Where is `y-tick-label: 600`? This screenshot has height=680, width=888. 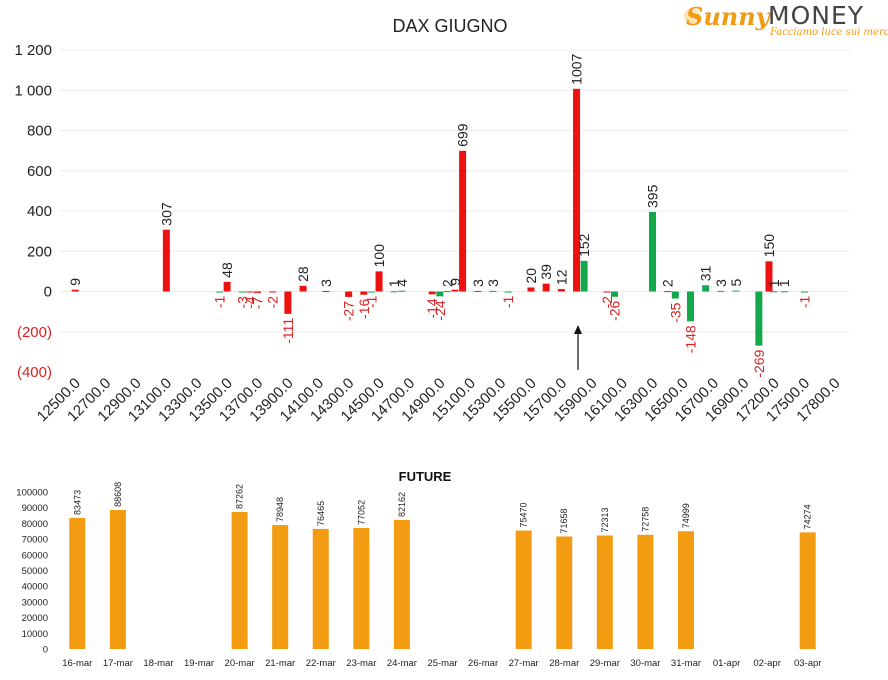 y-tick-label: 600 is located at coordinates (39, 171).